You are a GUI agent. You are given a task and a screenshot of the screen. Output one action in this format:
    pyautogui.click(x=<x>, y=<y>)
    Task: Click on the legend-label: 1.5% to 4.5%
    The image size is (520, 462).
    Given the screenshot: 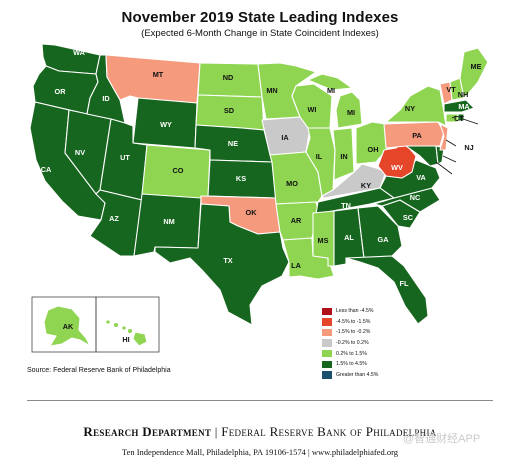 What is the action you would take?
    pyautogui.click(x=351, y=364)
    